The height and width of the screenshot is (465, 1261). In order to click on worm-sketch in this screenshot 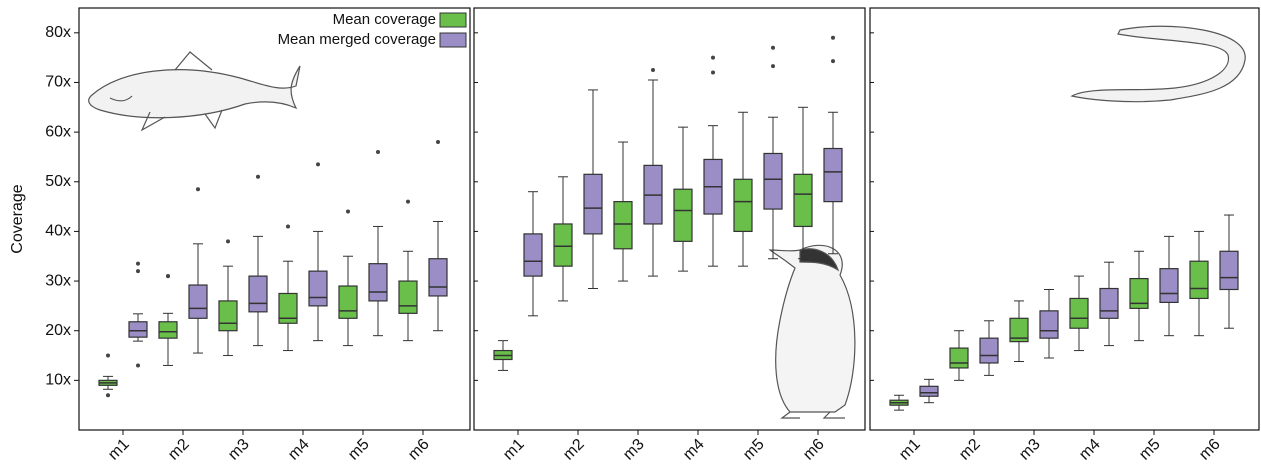, I will do `click(1158, 64)`.